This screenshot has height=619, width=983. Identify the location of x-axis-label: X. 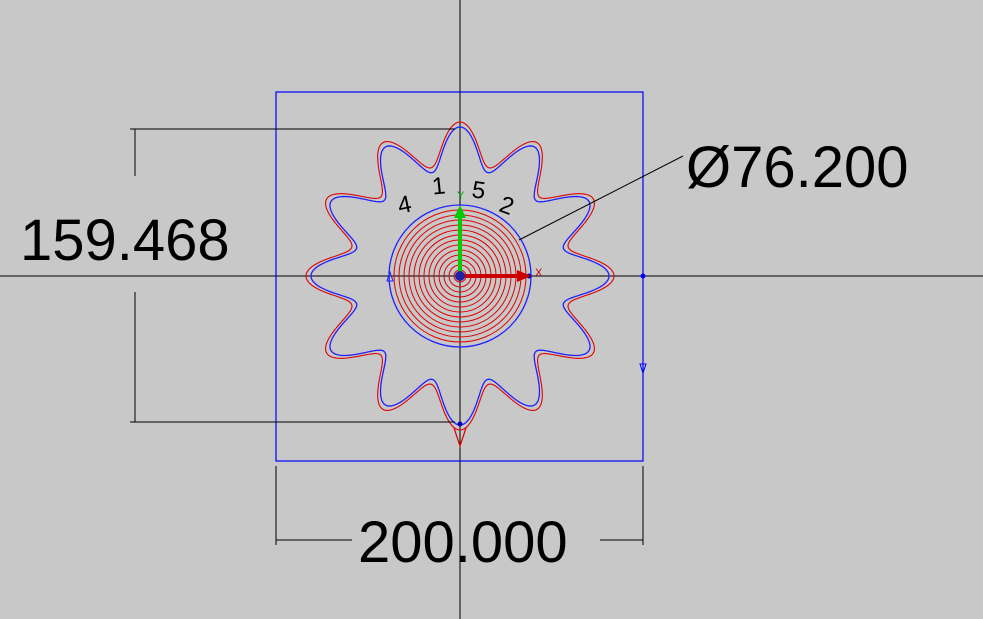
(539, 273).